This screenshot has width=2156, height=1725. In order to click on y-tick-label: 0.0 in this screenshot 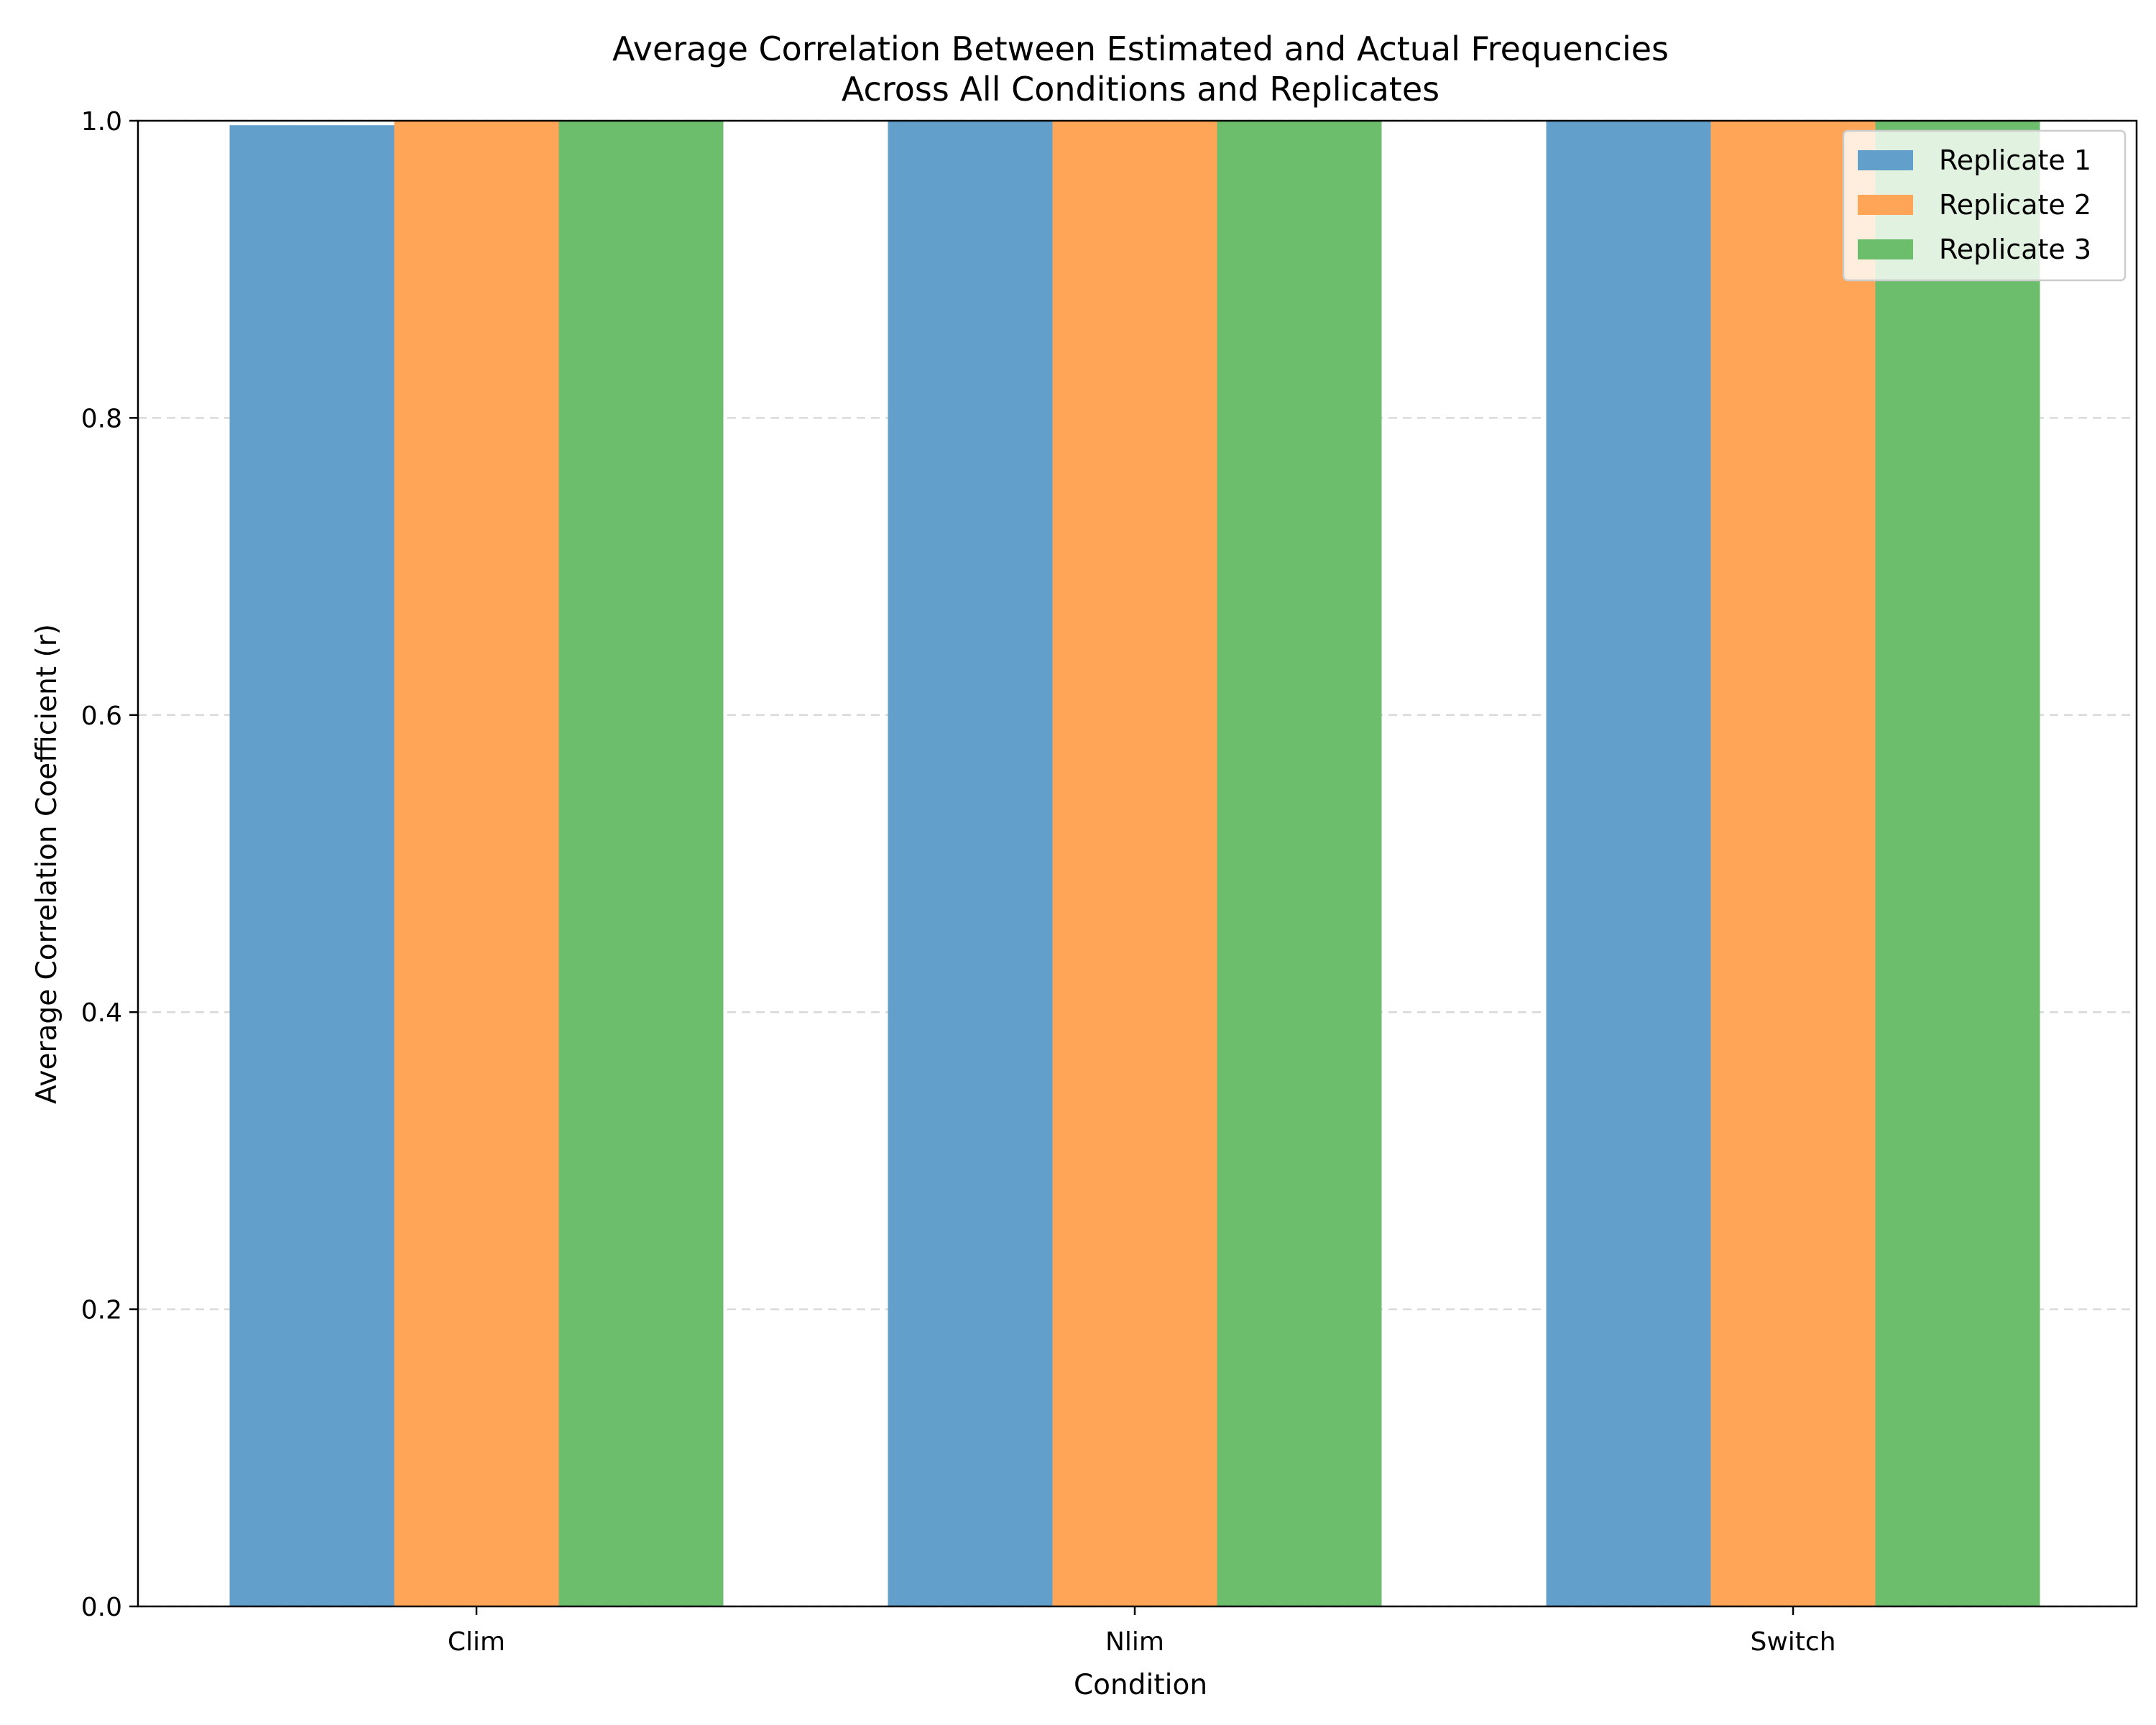, I will do `click(101, 1607)`.